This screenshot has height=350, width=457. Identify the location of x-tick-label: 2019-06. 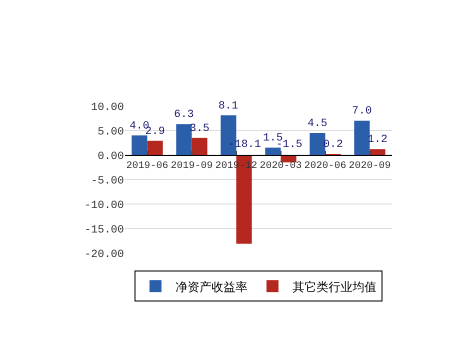
(147, 166).